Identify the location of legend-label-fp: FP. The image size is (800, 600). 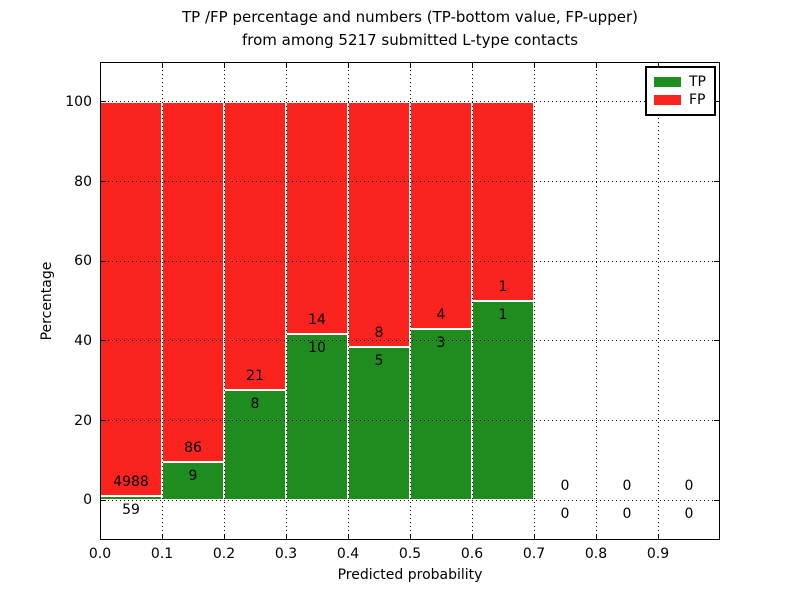
(697, 100).